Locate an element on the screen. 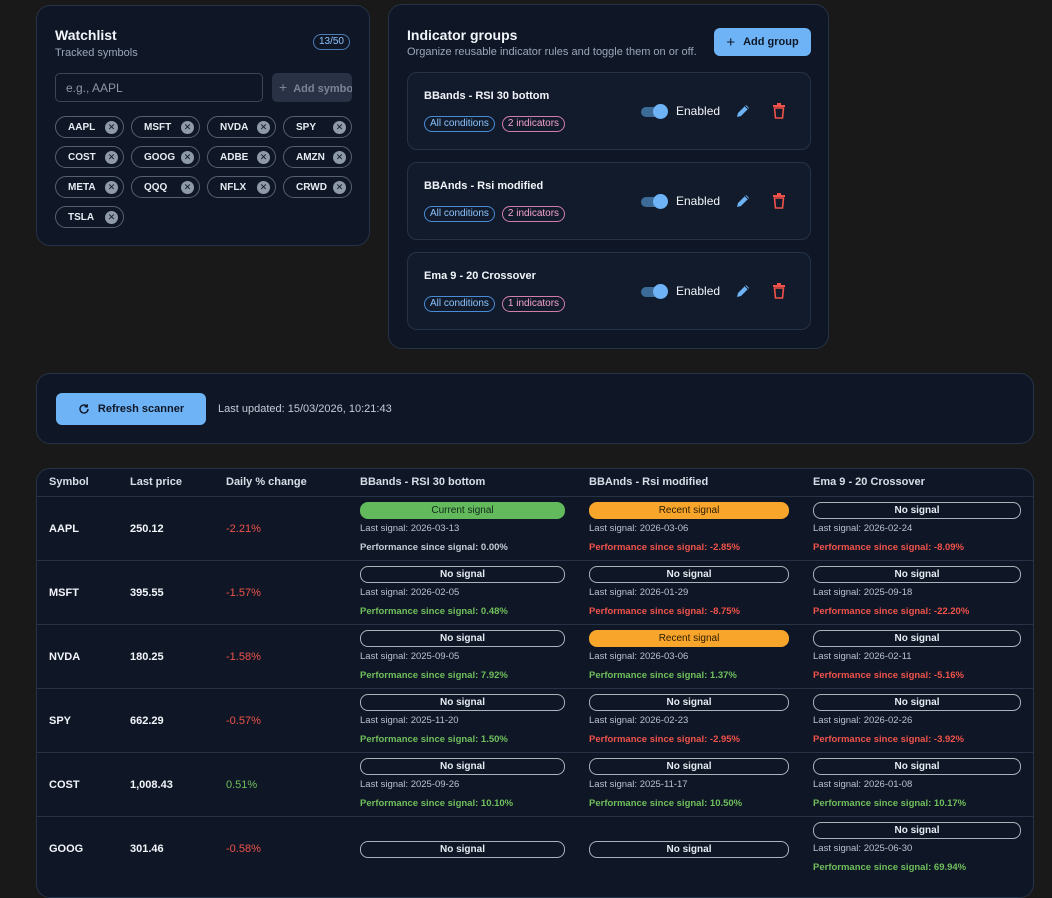 The height and width of the screenshot is (898, 1052). header-group-3: Ema 9 - 20 Crossover is located at coordinates (869, 482).